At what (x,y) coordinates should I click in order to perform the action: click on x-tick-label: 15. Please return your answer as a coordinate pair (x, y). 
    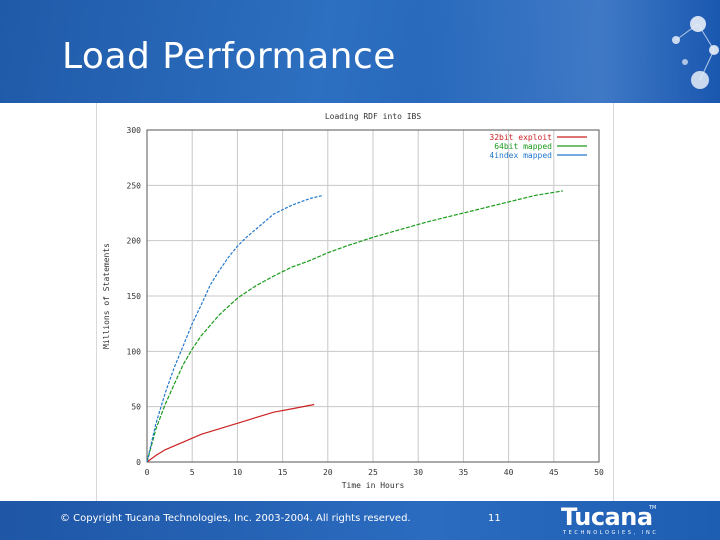
    Looking at the image, I should click on (283, 472).